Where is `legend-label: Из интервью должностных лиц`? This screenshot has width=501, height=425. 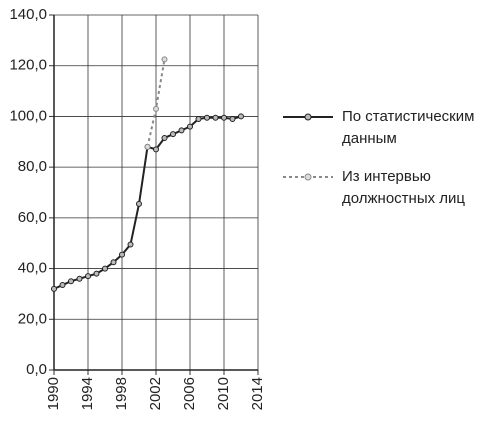 legend-label: Из интервью должностных лиц is located at coordinates (404, 187).